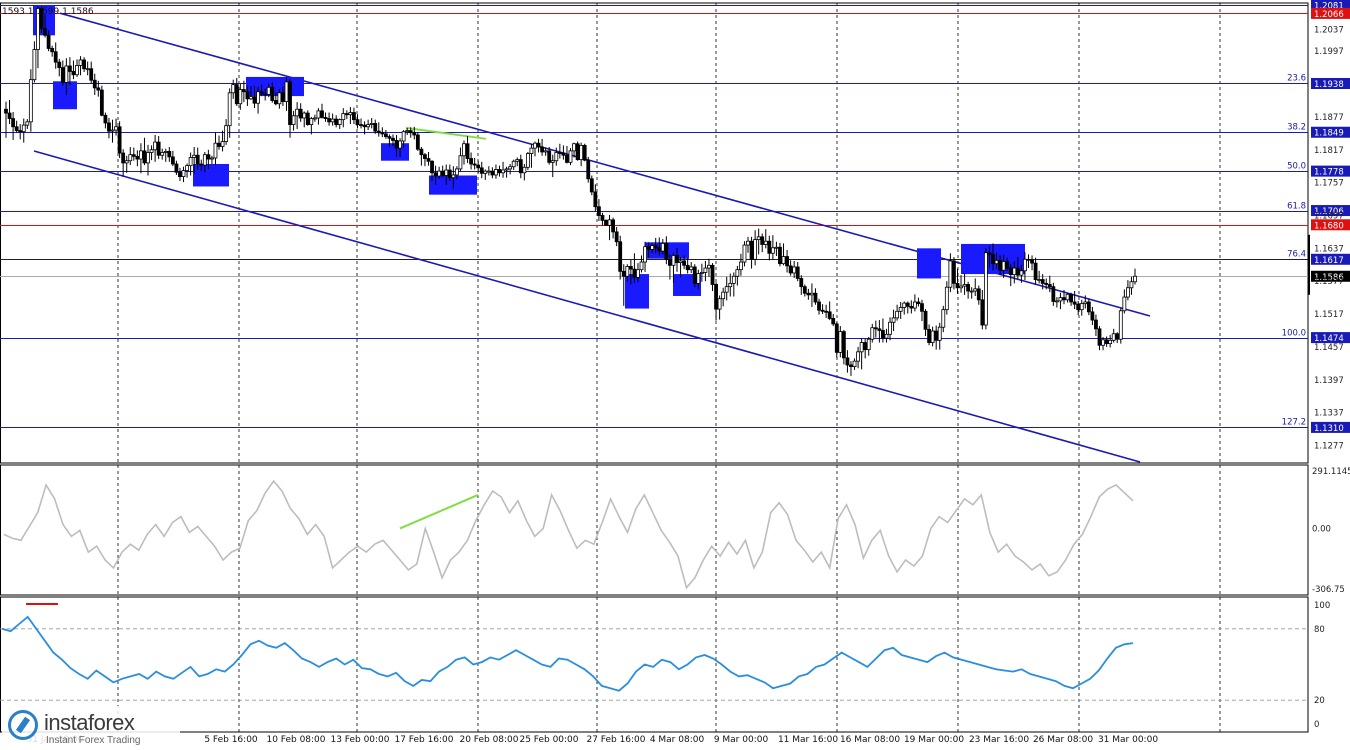 The height and width of the screenshot is (750, 1350). What do you see at coordinates (359, 740) in the screenshot?
I see `time-label: 13 Feb 00:00` at bounding box center [359, 740].